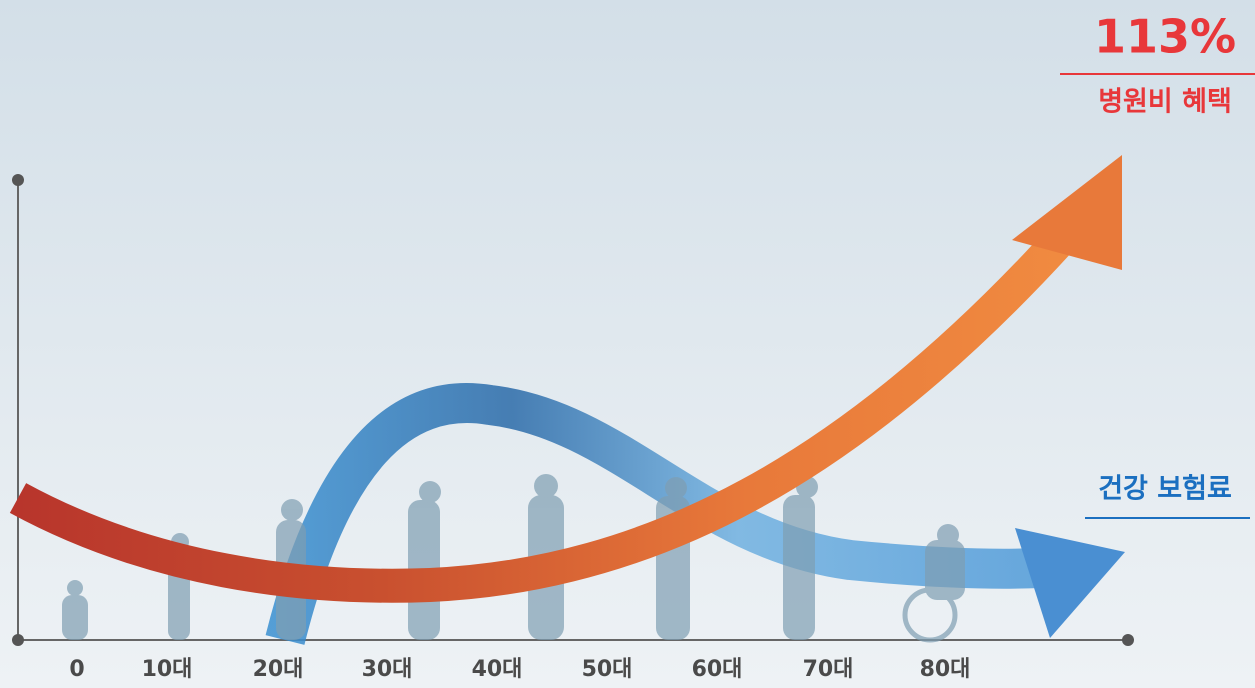  Describe the element at coordinates (1165, 102) in the screenshot. I see `benefit-label: 병원비 혜택` at that location.